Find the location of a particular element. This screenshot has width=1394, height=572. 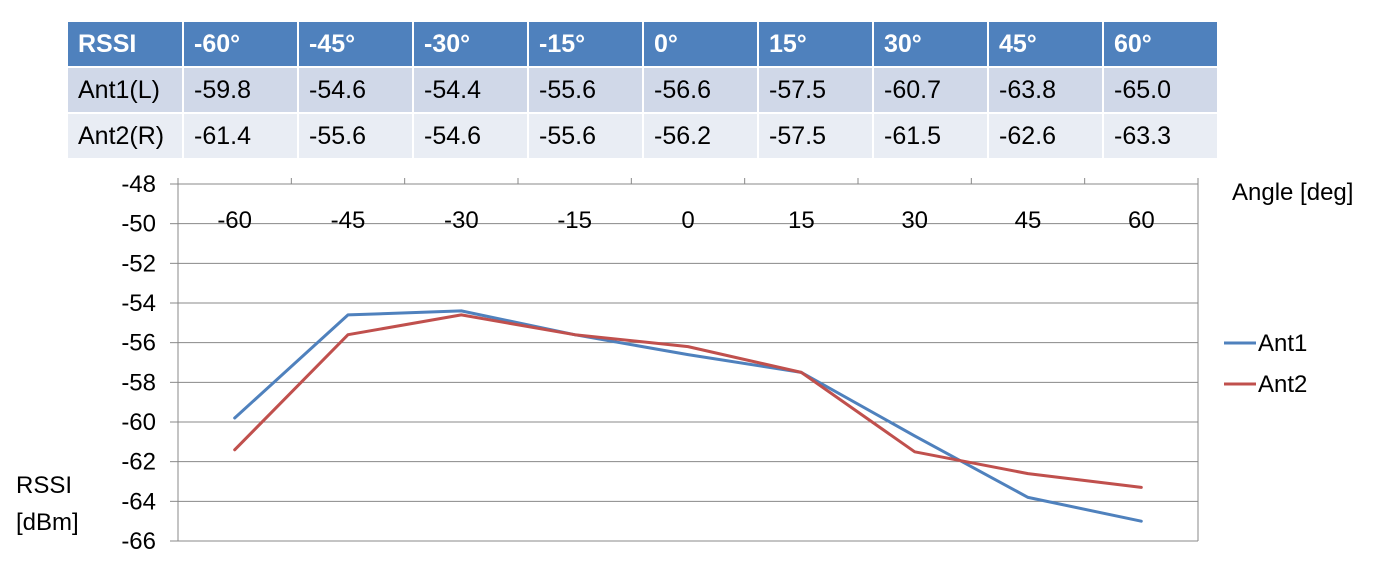

table-cell: -60.7 is located at coordinates (931, 90).